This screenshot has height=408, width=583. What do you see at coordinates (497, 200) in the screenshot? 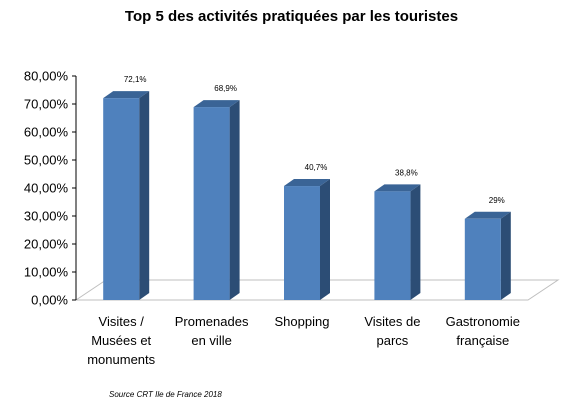
I see `data-label: 29%` at bounding box center [497, 200].